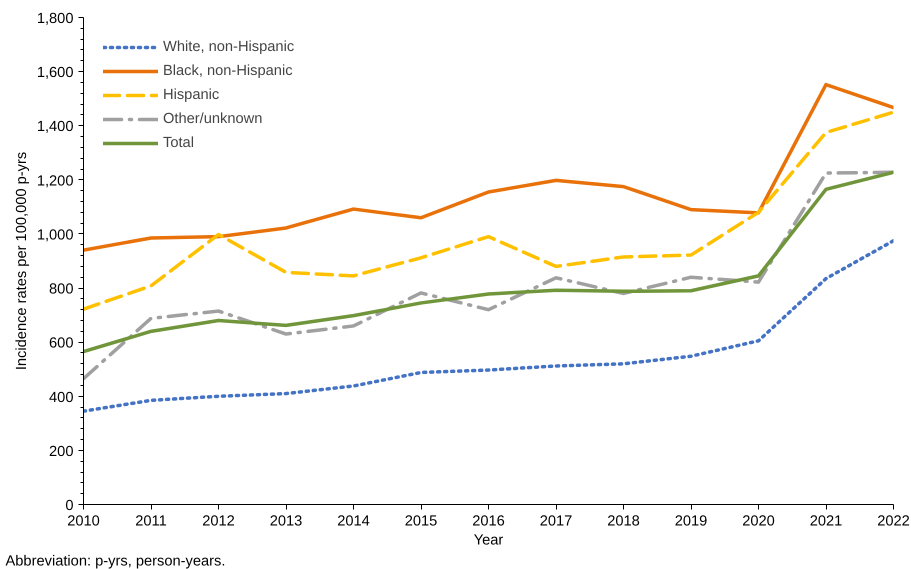 Image resolution: width=911 pixels, height=569 pixels. Describe the element at coordinates (178, 143) in the screenshot. I see `legend-label: Total` at that location.